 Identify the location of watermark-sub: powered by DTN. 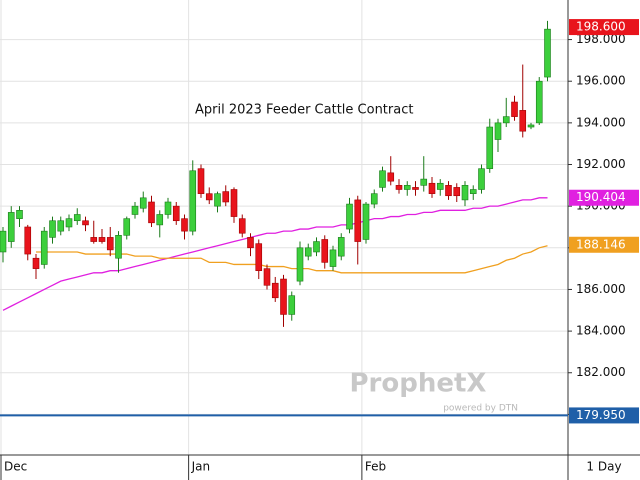
(480, 409).